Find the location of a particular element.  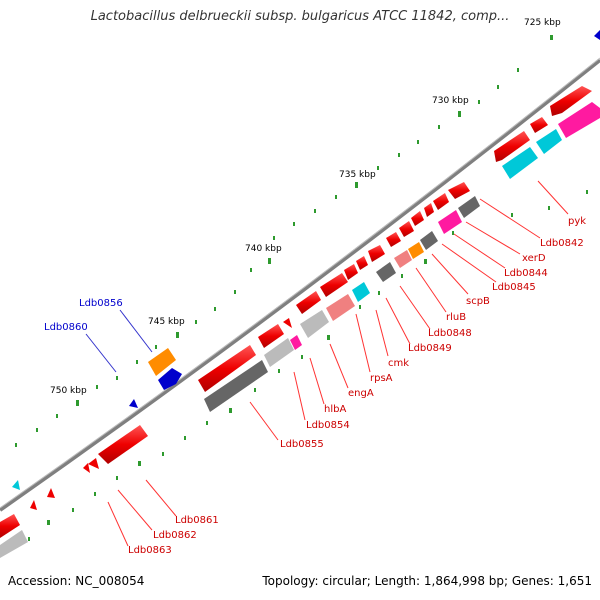

gene-label: Ldb0842 is located at coordinates (562, 243).